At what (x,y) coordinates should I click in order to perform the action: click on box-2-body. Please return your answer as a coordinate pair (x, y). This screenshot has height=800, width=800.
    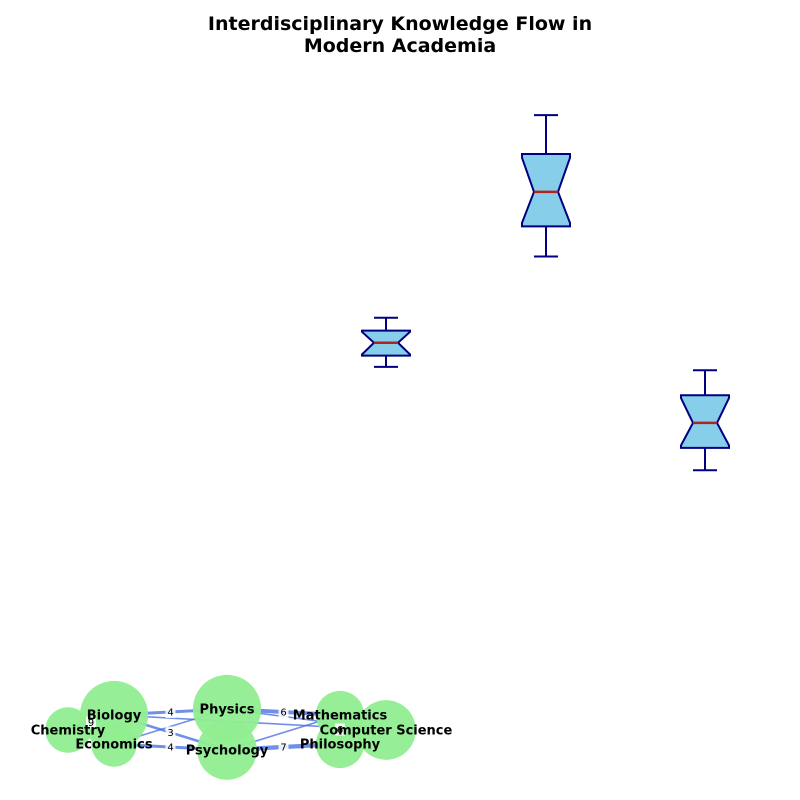
    Looking at the image, I should click on (546, 190).